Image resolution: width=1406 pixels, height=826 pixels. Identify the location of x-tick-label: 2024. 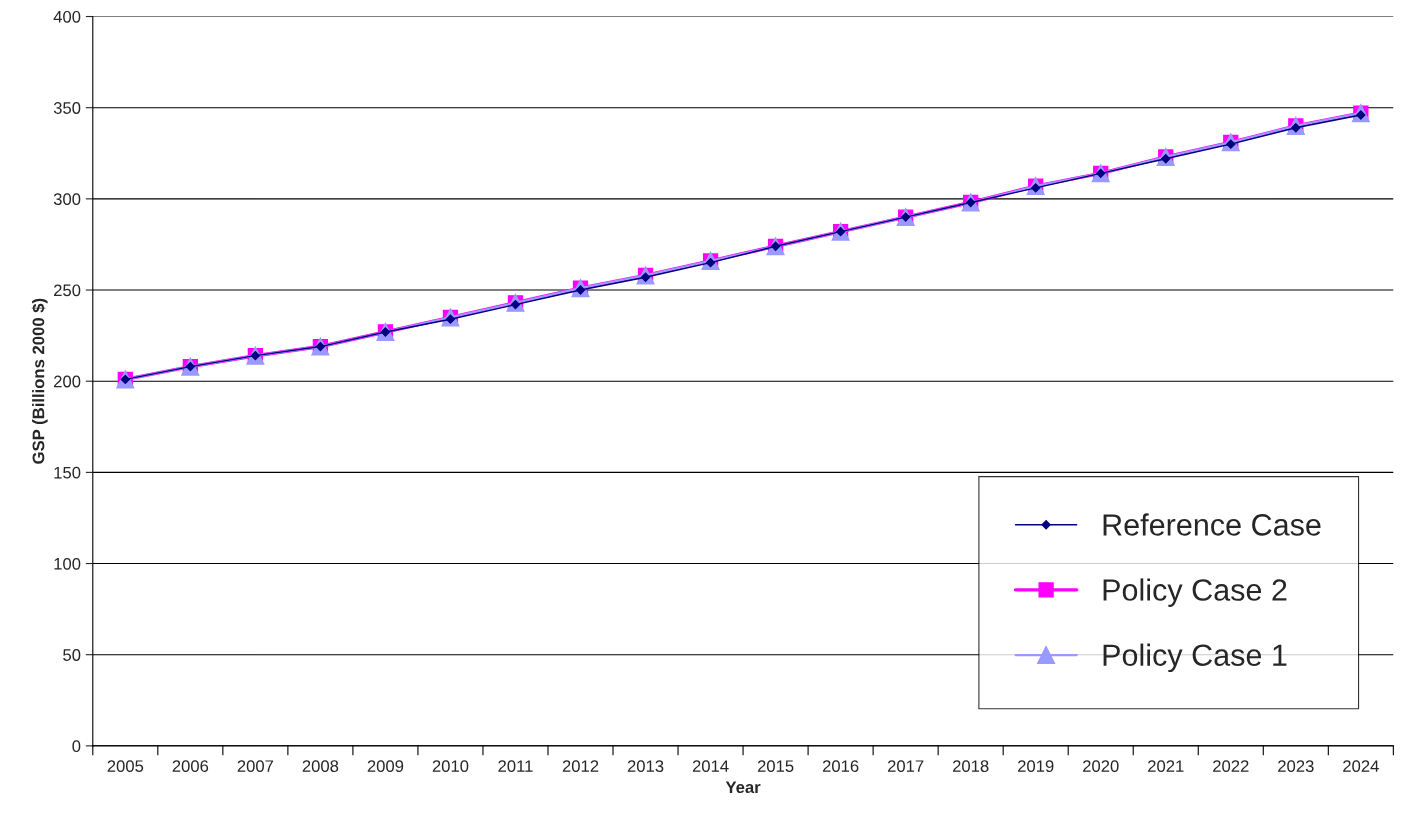
(1361, 766).